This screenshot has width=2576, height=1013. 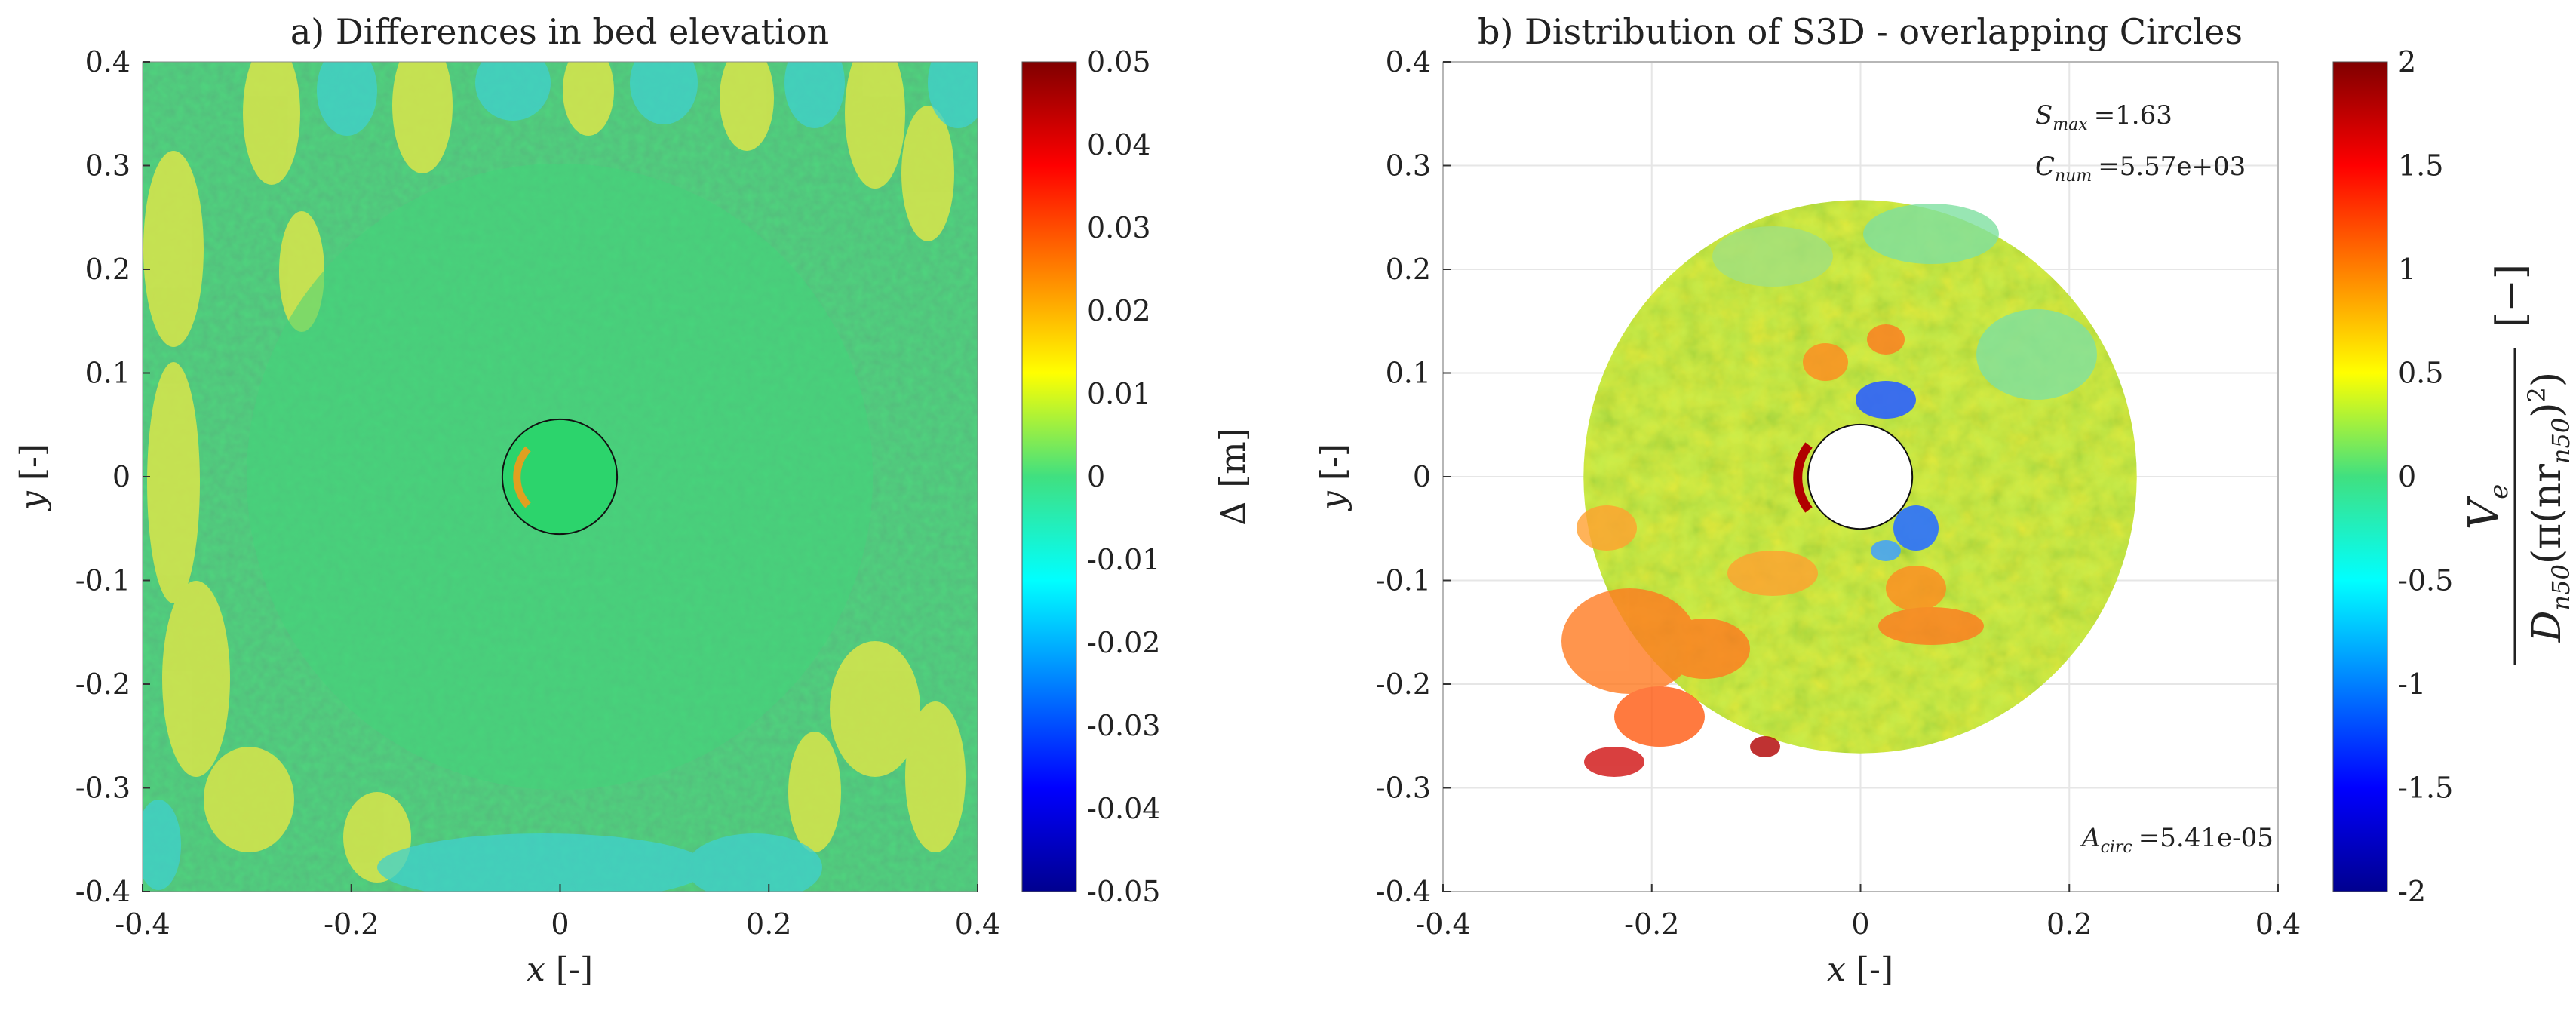 What do you see at coordinates (2140, 169) in the screenshot?
I see `annotation-cnum: Cnum =5.57e+03` at bounding box center [2140, 169].